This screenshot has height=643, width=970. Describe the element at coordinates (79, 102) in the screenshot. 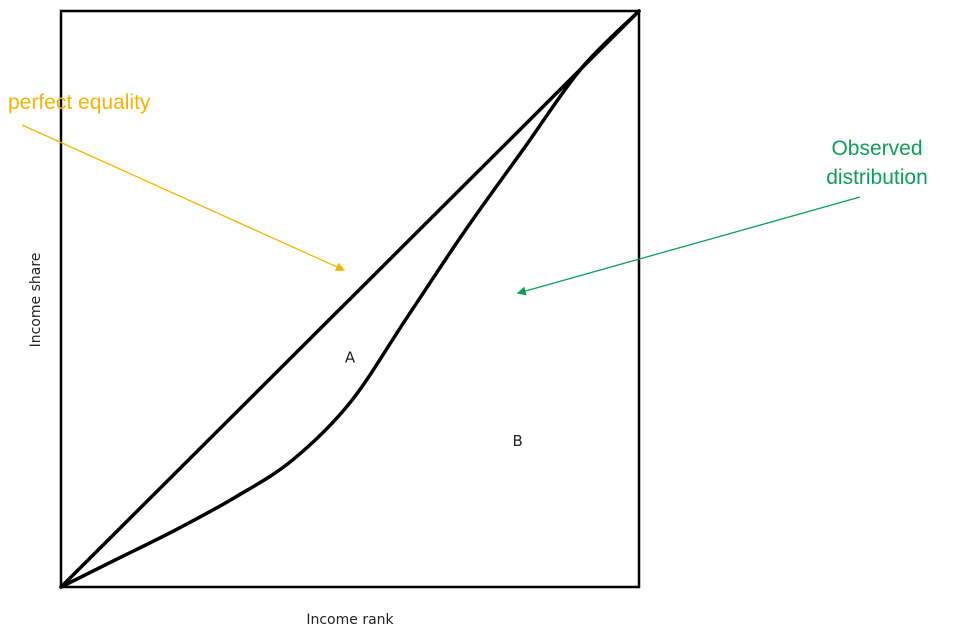

I see `perfect-equality-annotation: perfect equality` at that location.